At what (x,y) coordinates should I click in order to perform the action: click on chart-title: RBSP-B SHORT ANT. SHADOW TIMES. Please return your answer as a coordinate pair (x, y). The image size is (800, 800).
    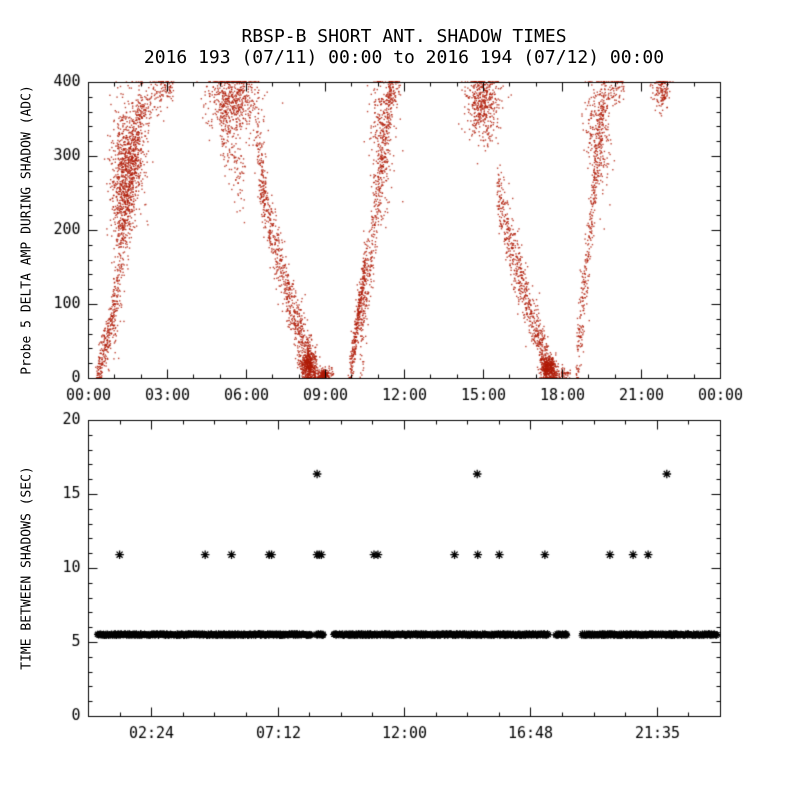
    Looking at the image, I should click on (404, 36).